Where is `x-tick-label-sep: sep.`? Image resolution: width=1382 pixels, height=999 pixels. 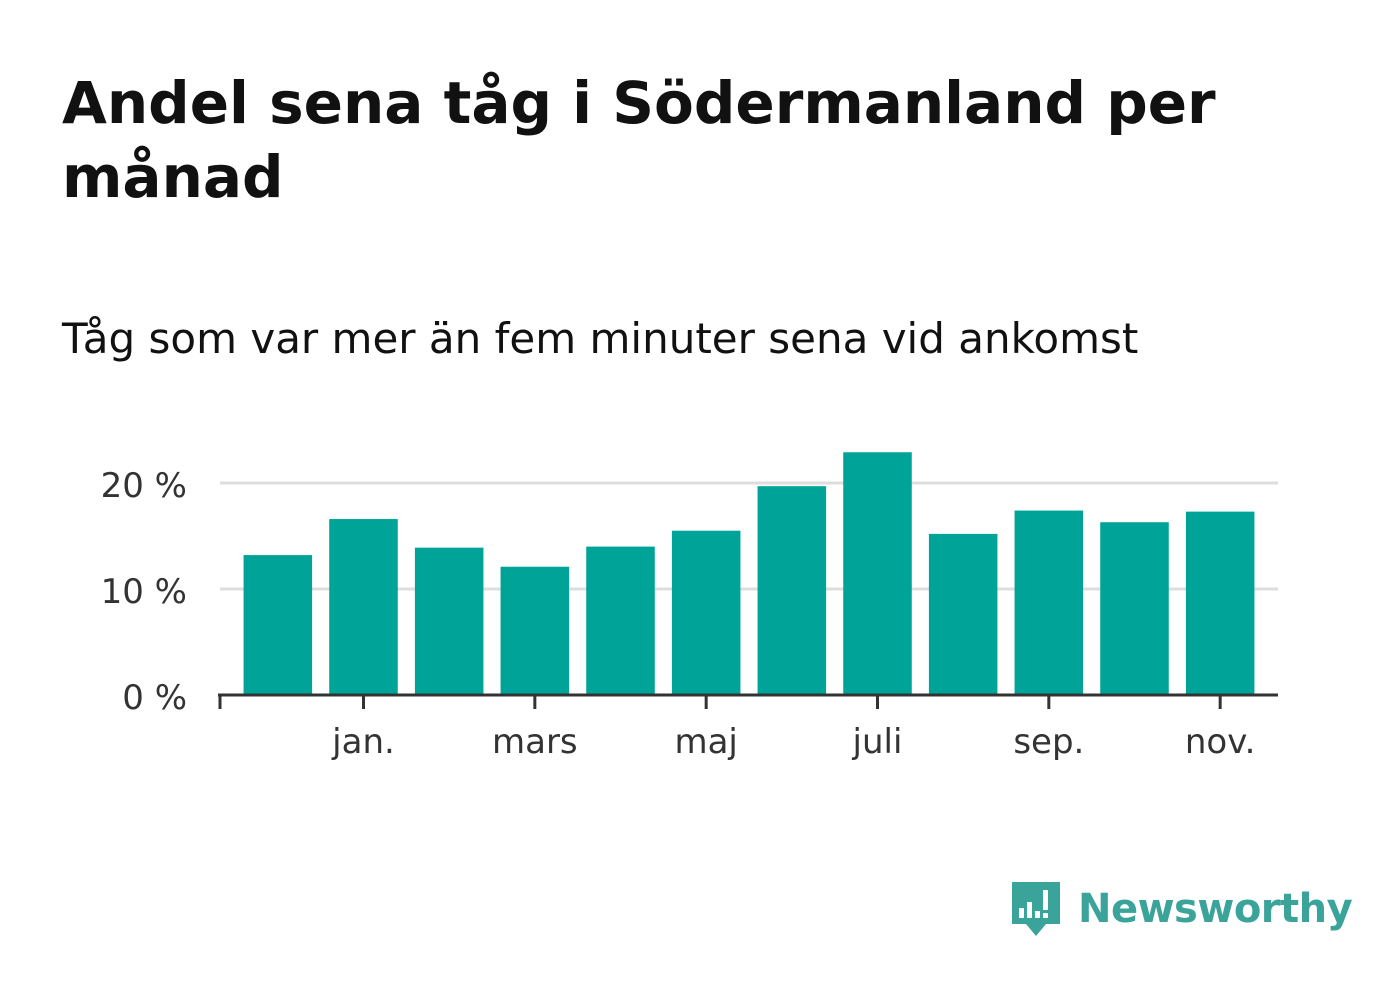 x-tick-label-sep: sep. is located at coordinates (1048, 742).